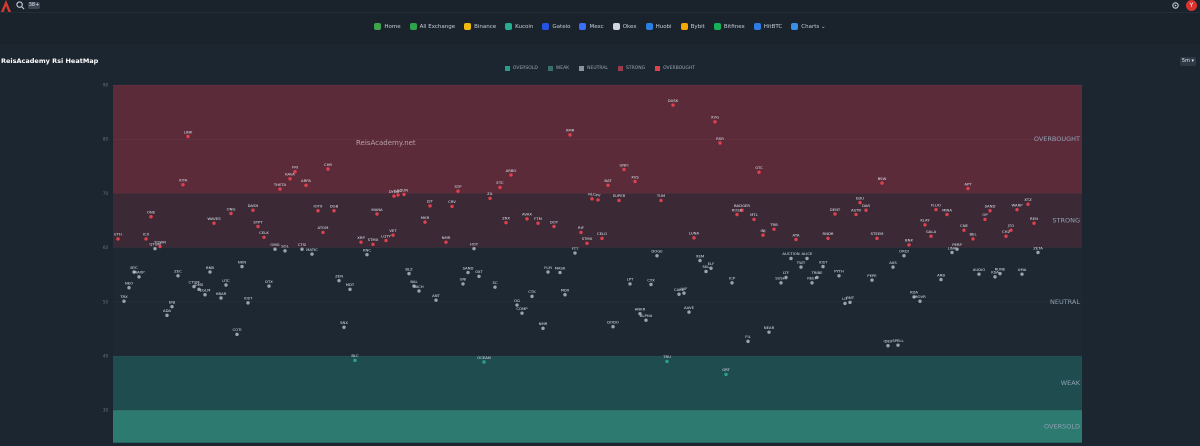 The width and height of the screenshot is (1200, 446). What do you see at coordinates (468, 26) in the screenshot?
I see `binance-icon` at bounding box center [468, 26].